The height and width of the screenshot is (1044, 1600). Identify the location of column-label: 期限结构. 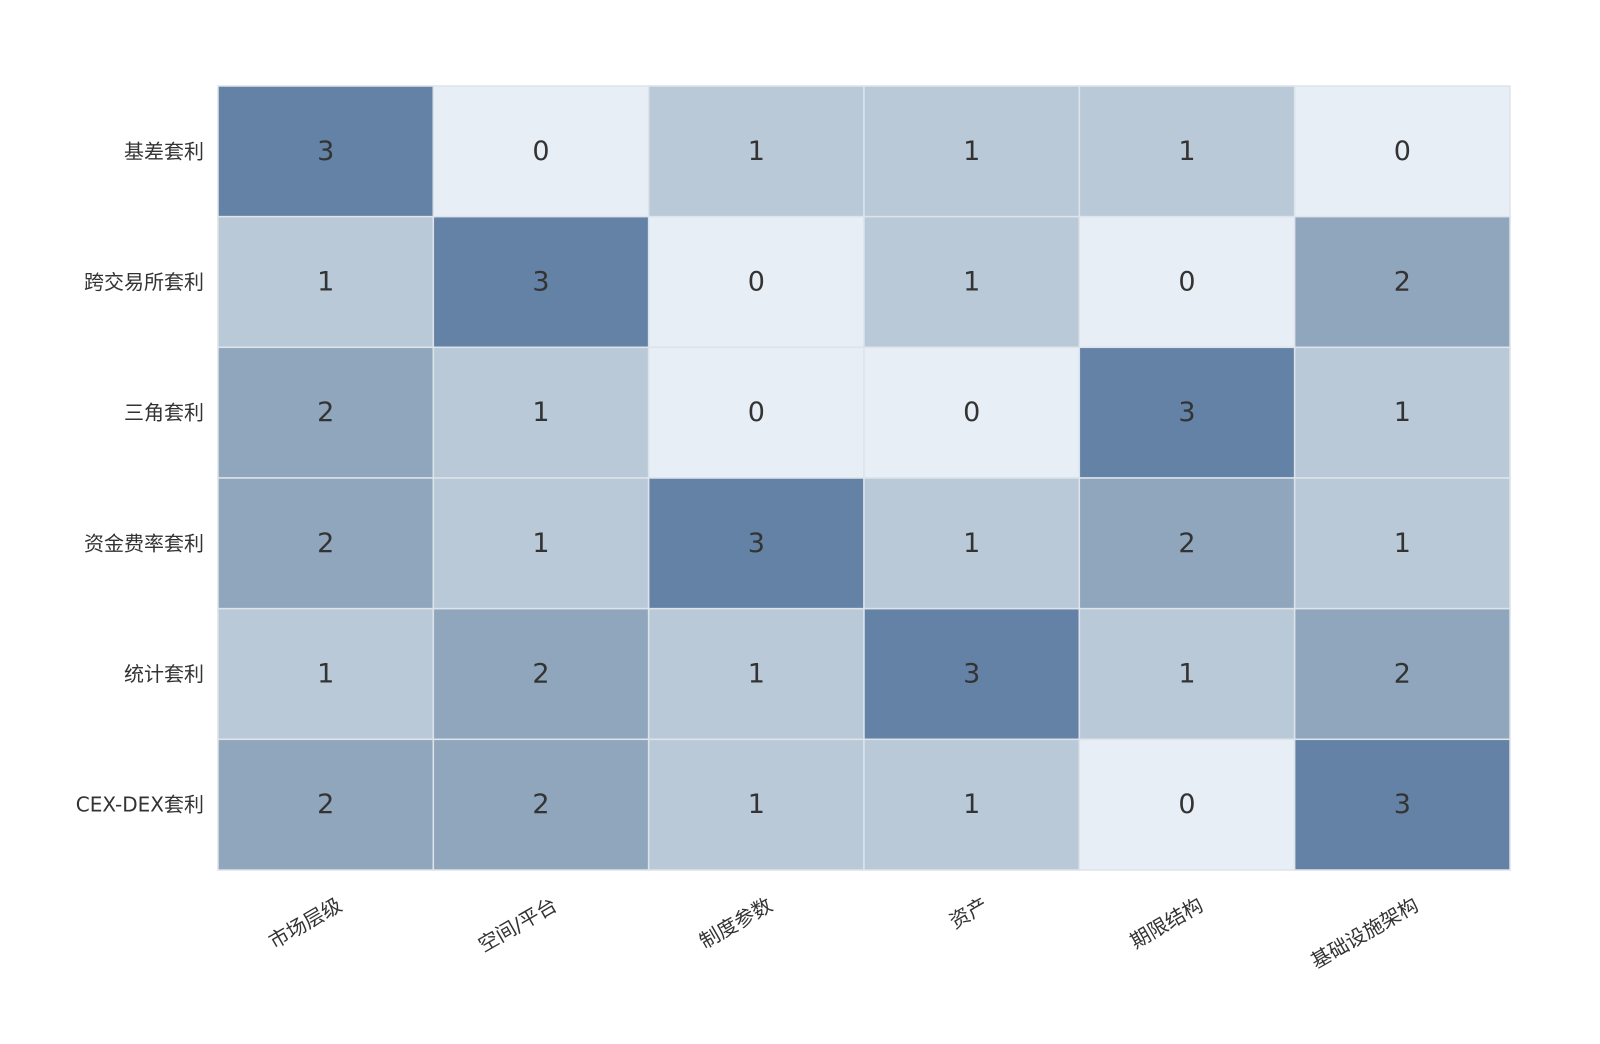
(1166, 923).